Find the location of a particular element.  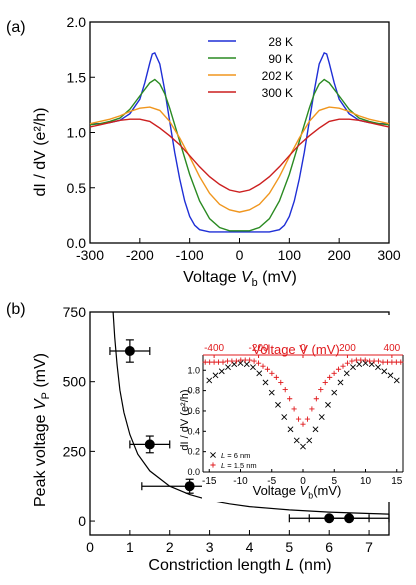

inset-ytick-label: 0.4 is located at coordinates (193, 431).